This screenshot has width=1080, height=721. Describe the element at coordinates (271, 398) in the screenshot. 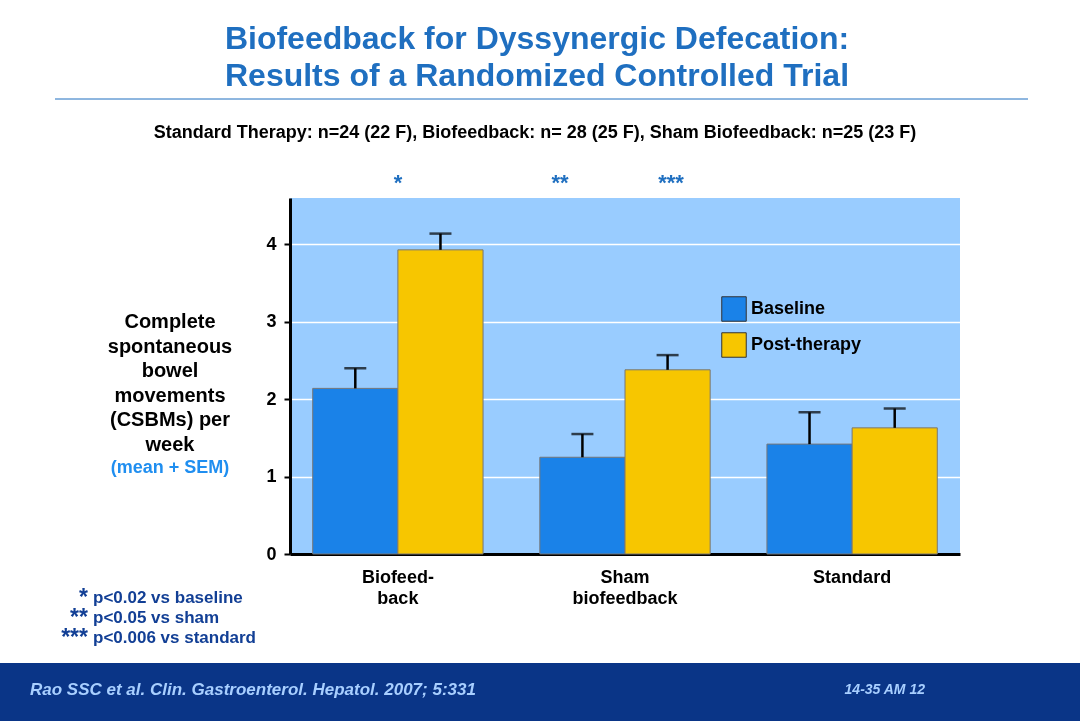

I see `y-tick-label: 2` at that location.